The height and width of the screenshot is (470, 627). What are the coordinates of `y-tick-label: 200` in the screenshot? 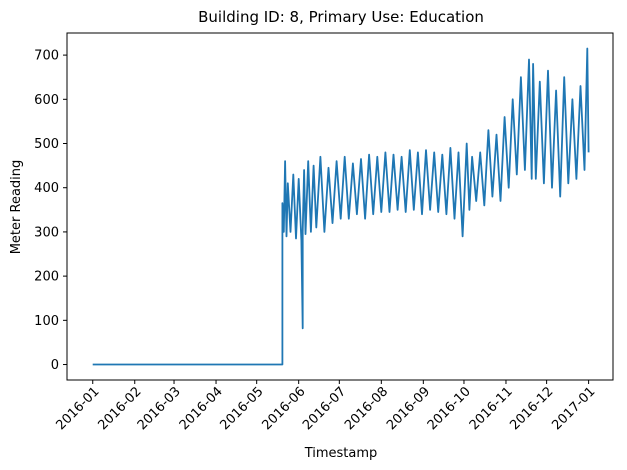 It's located at (46, 277).